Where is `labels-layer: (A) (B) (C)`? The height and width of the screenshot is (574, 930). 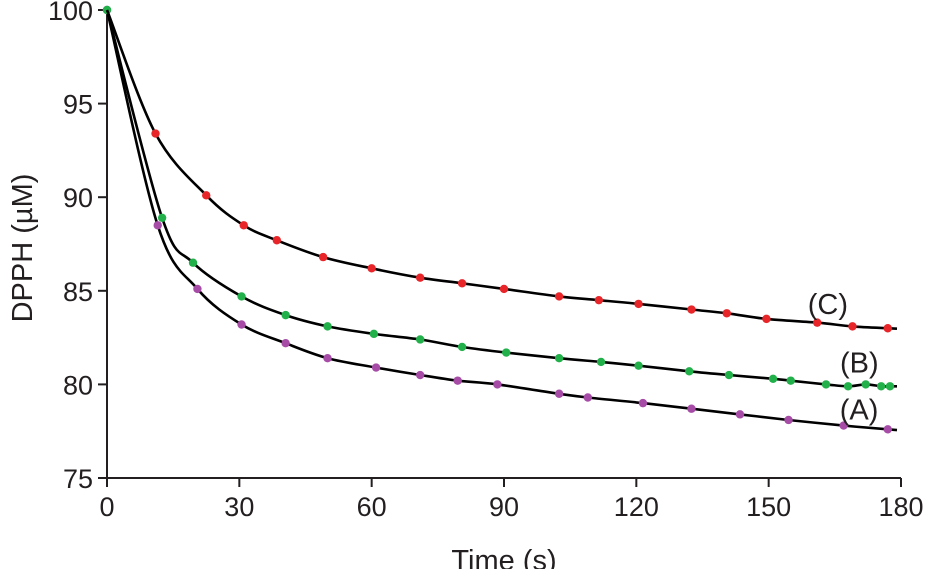 labels-layer: (A) (B) (C) is located at coordinates (843, 357).